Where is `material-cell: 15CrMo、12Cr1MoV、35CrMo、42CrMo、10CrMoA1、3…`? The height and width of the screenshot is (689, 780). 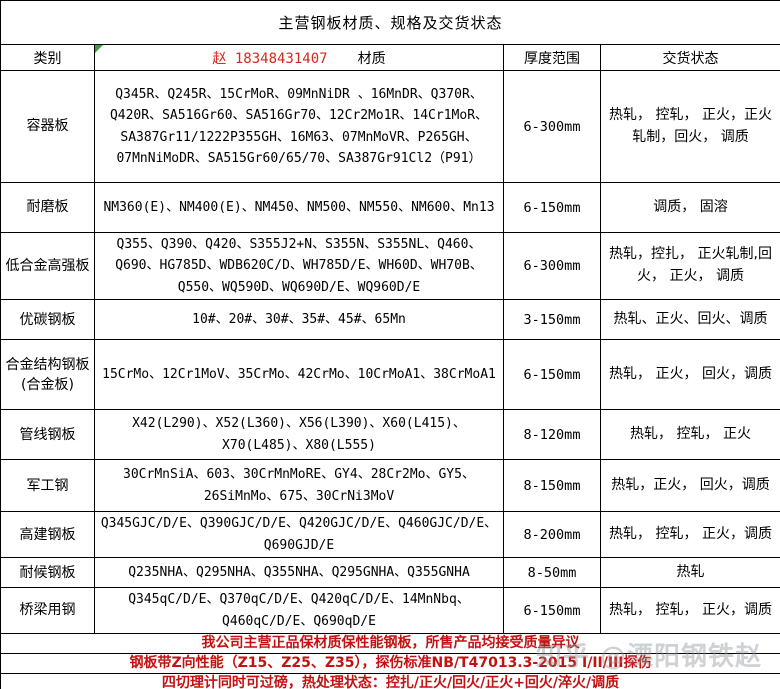 material-cell: 15CrMo、12Cr1MoV、35CrMo、42CrMo、10CrMoA1、3… is located at coordinates (299, 375).